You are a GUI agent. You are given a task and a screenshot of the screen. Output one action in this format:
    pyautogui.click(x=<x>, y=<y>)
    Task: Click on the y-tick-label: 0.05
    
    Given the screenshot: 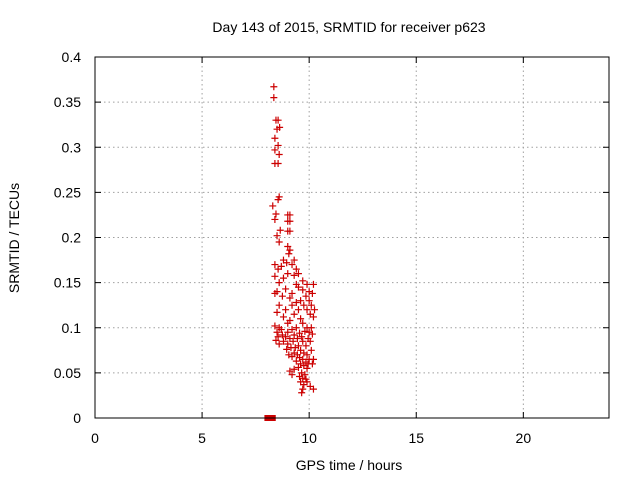 What is the action you would take?
    pyautogui.click(x=67, y=373)
    